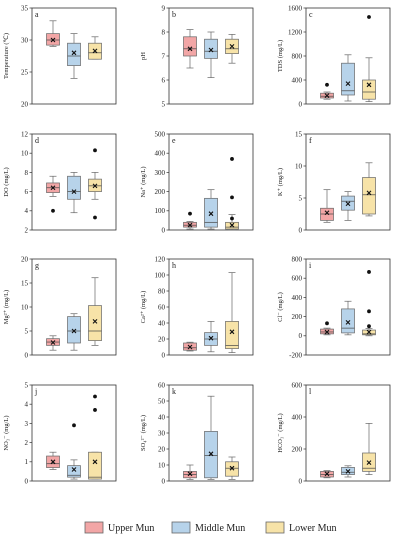  What do you see at coordinates (280, 182) in the screenshot?
I see `y-axis-label: K⁺ (mg/L)` at bounding box center [280, 182].